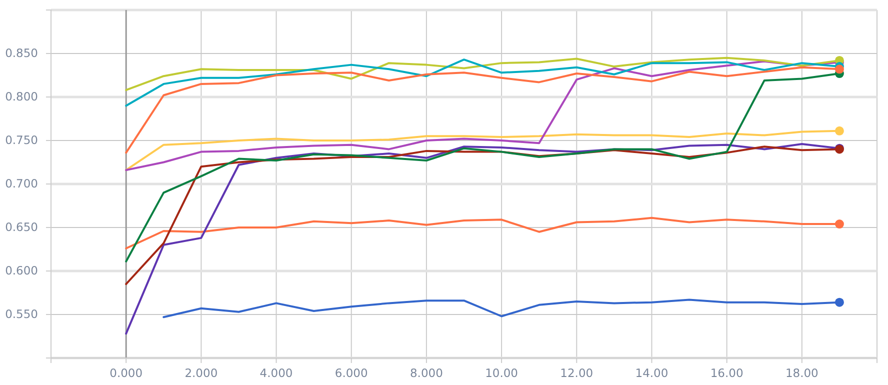  Describe the element at coordinates (21, 140) in the screenshot. I see `y-tick-label: 0.750` at that location.